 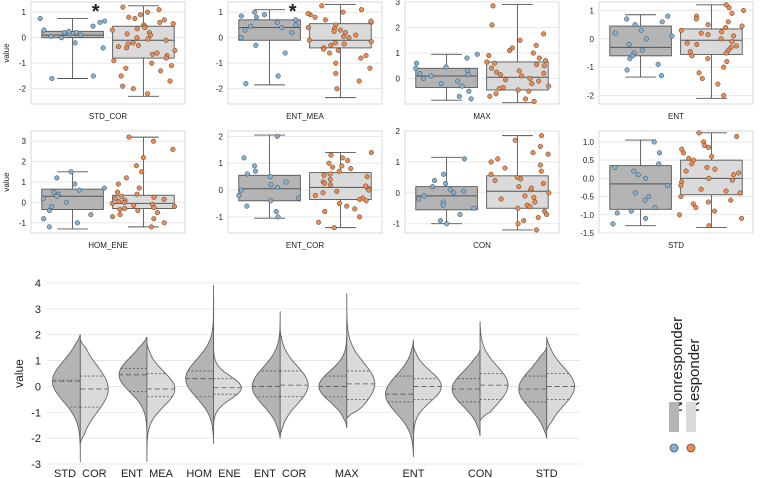 I want to click on y-tick-label: -3, so click(x=36, y=465).